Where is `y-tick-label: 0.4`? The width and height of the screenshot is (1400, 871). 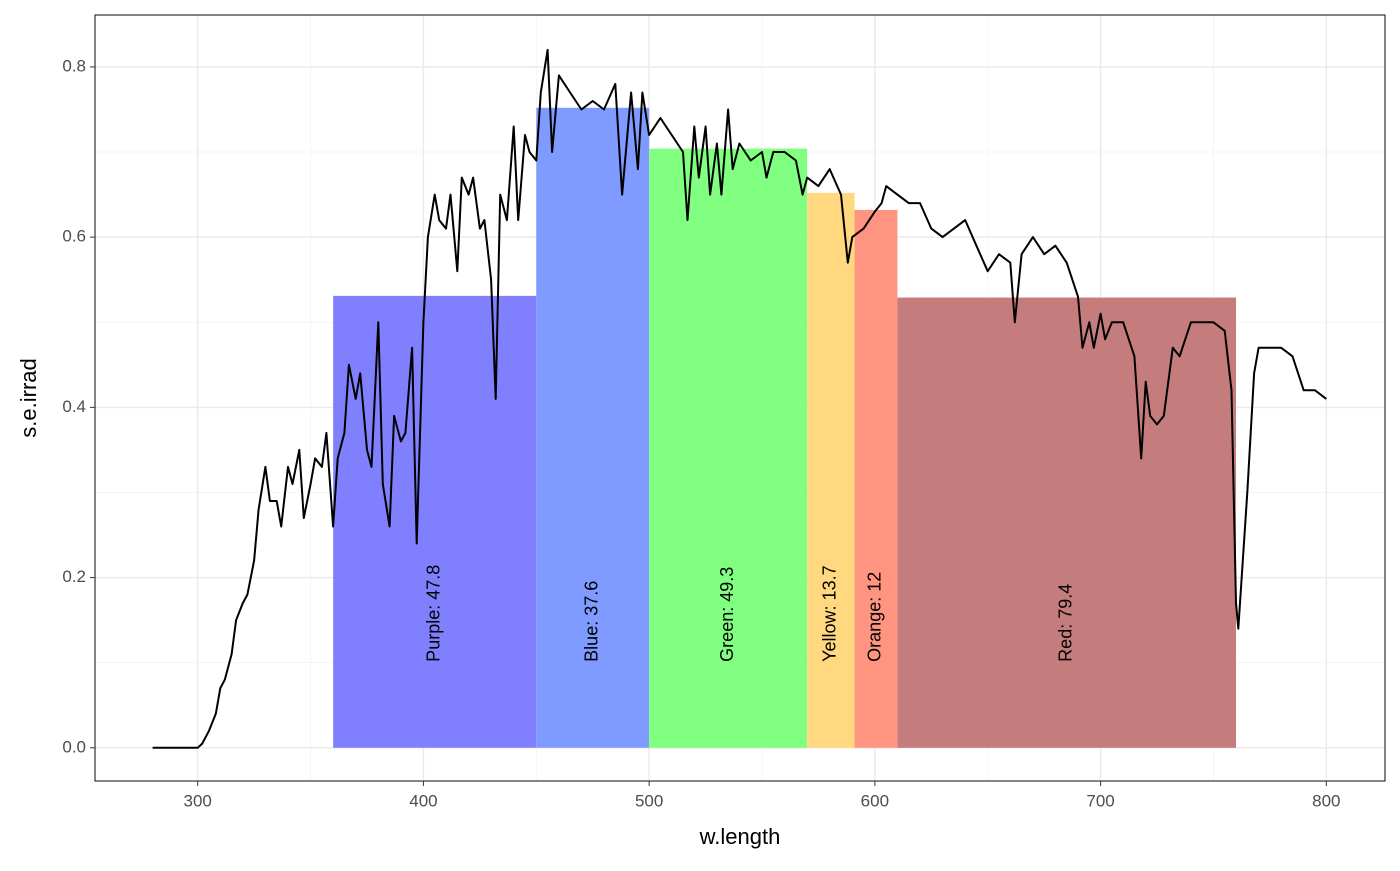 y-tick-label: 0.4 is located at coordinates (74, 406).